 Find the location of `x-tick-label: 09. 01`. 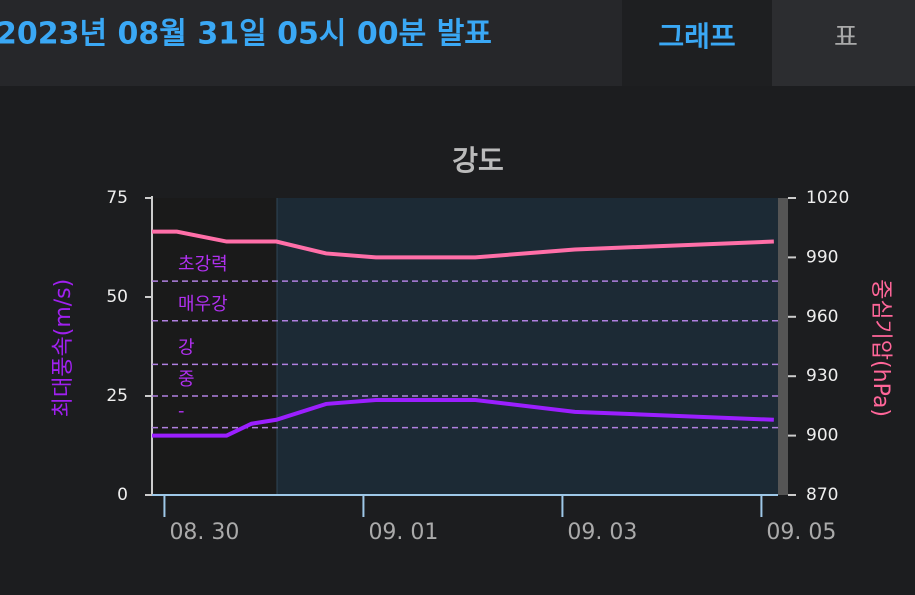

x-tick-label: 09. 01 is located at coordinates (403, 532).